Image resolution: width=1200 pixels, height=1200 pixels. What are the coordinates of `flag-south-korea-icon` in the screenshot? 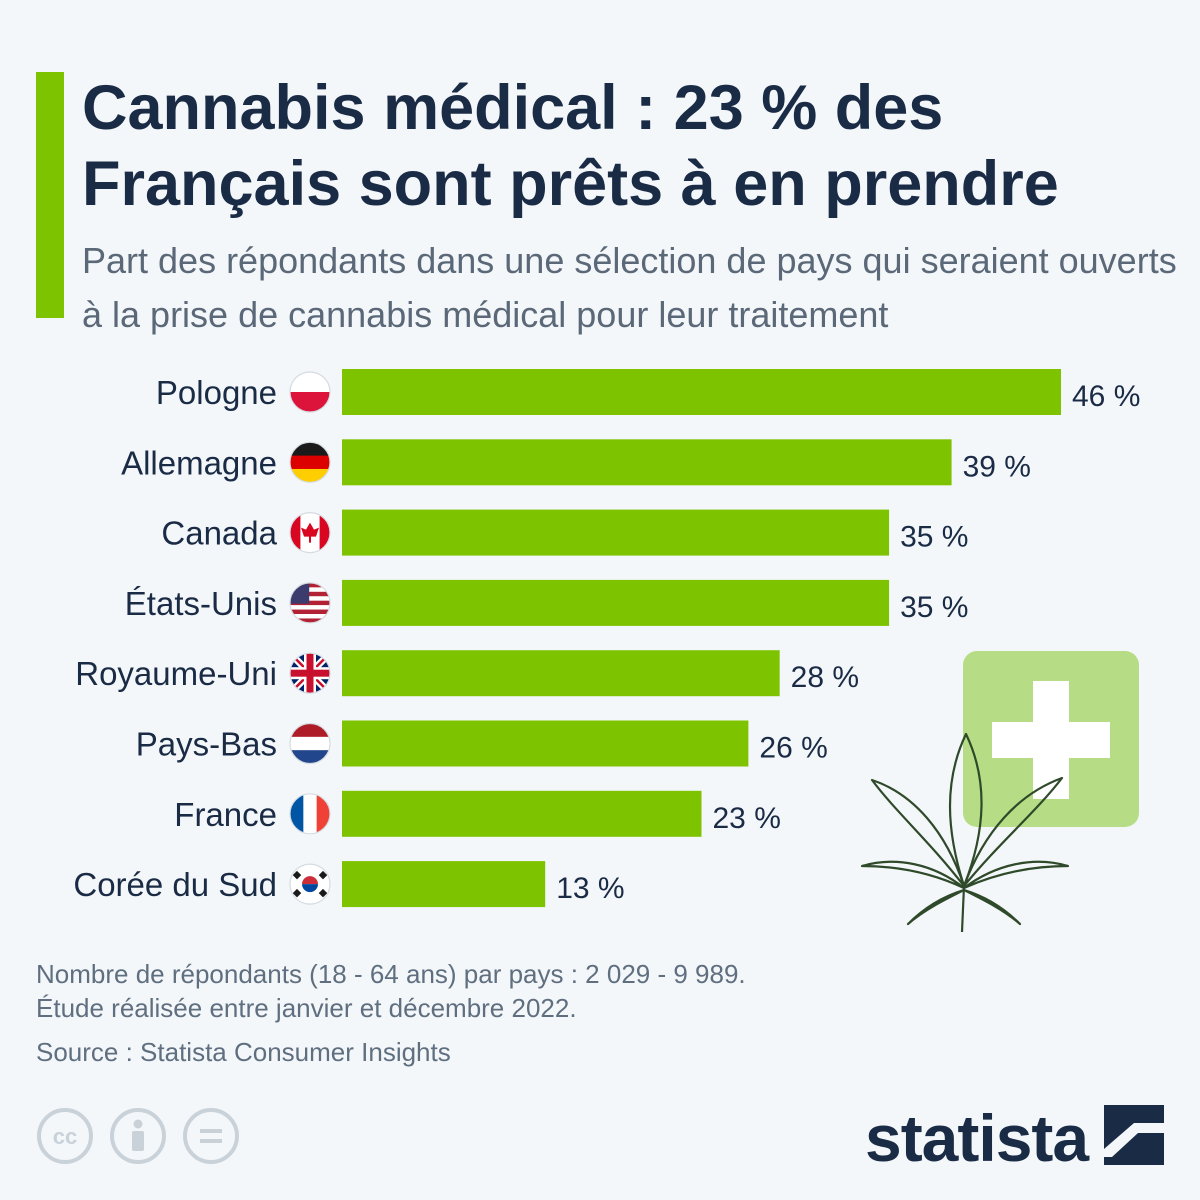 It's located at (310, 884).